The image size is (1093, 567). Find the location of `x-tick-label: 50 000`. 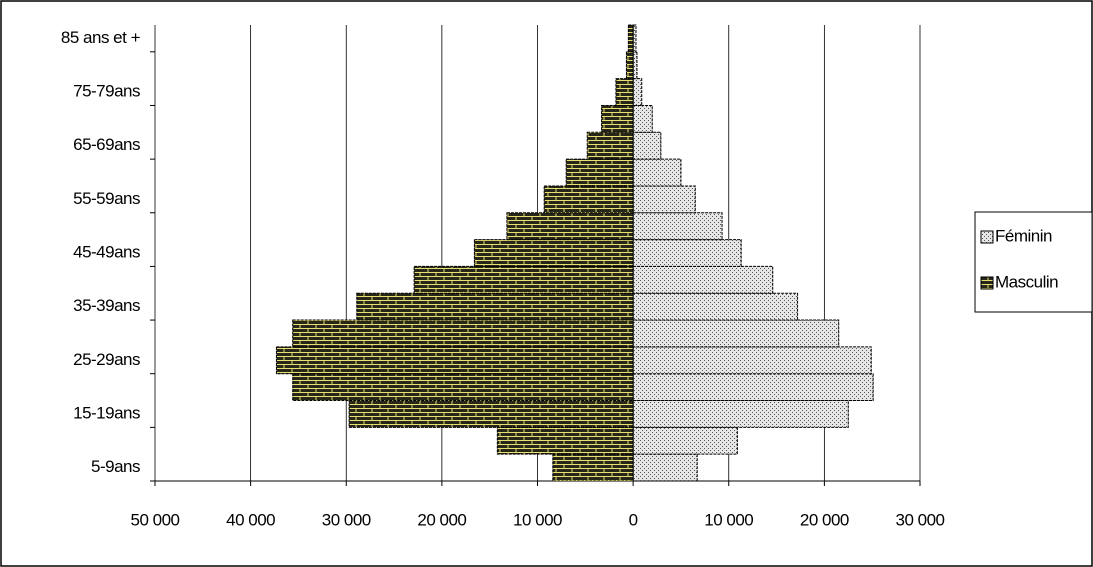

x-tick-label: 50 000 is located at coordinates (155, 519).